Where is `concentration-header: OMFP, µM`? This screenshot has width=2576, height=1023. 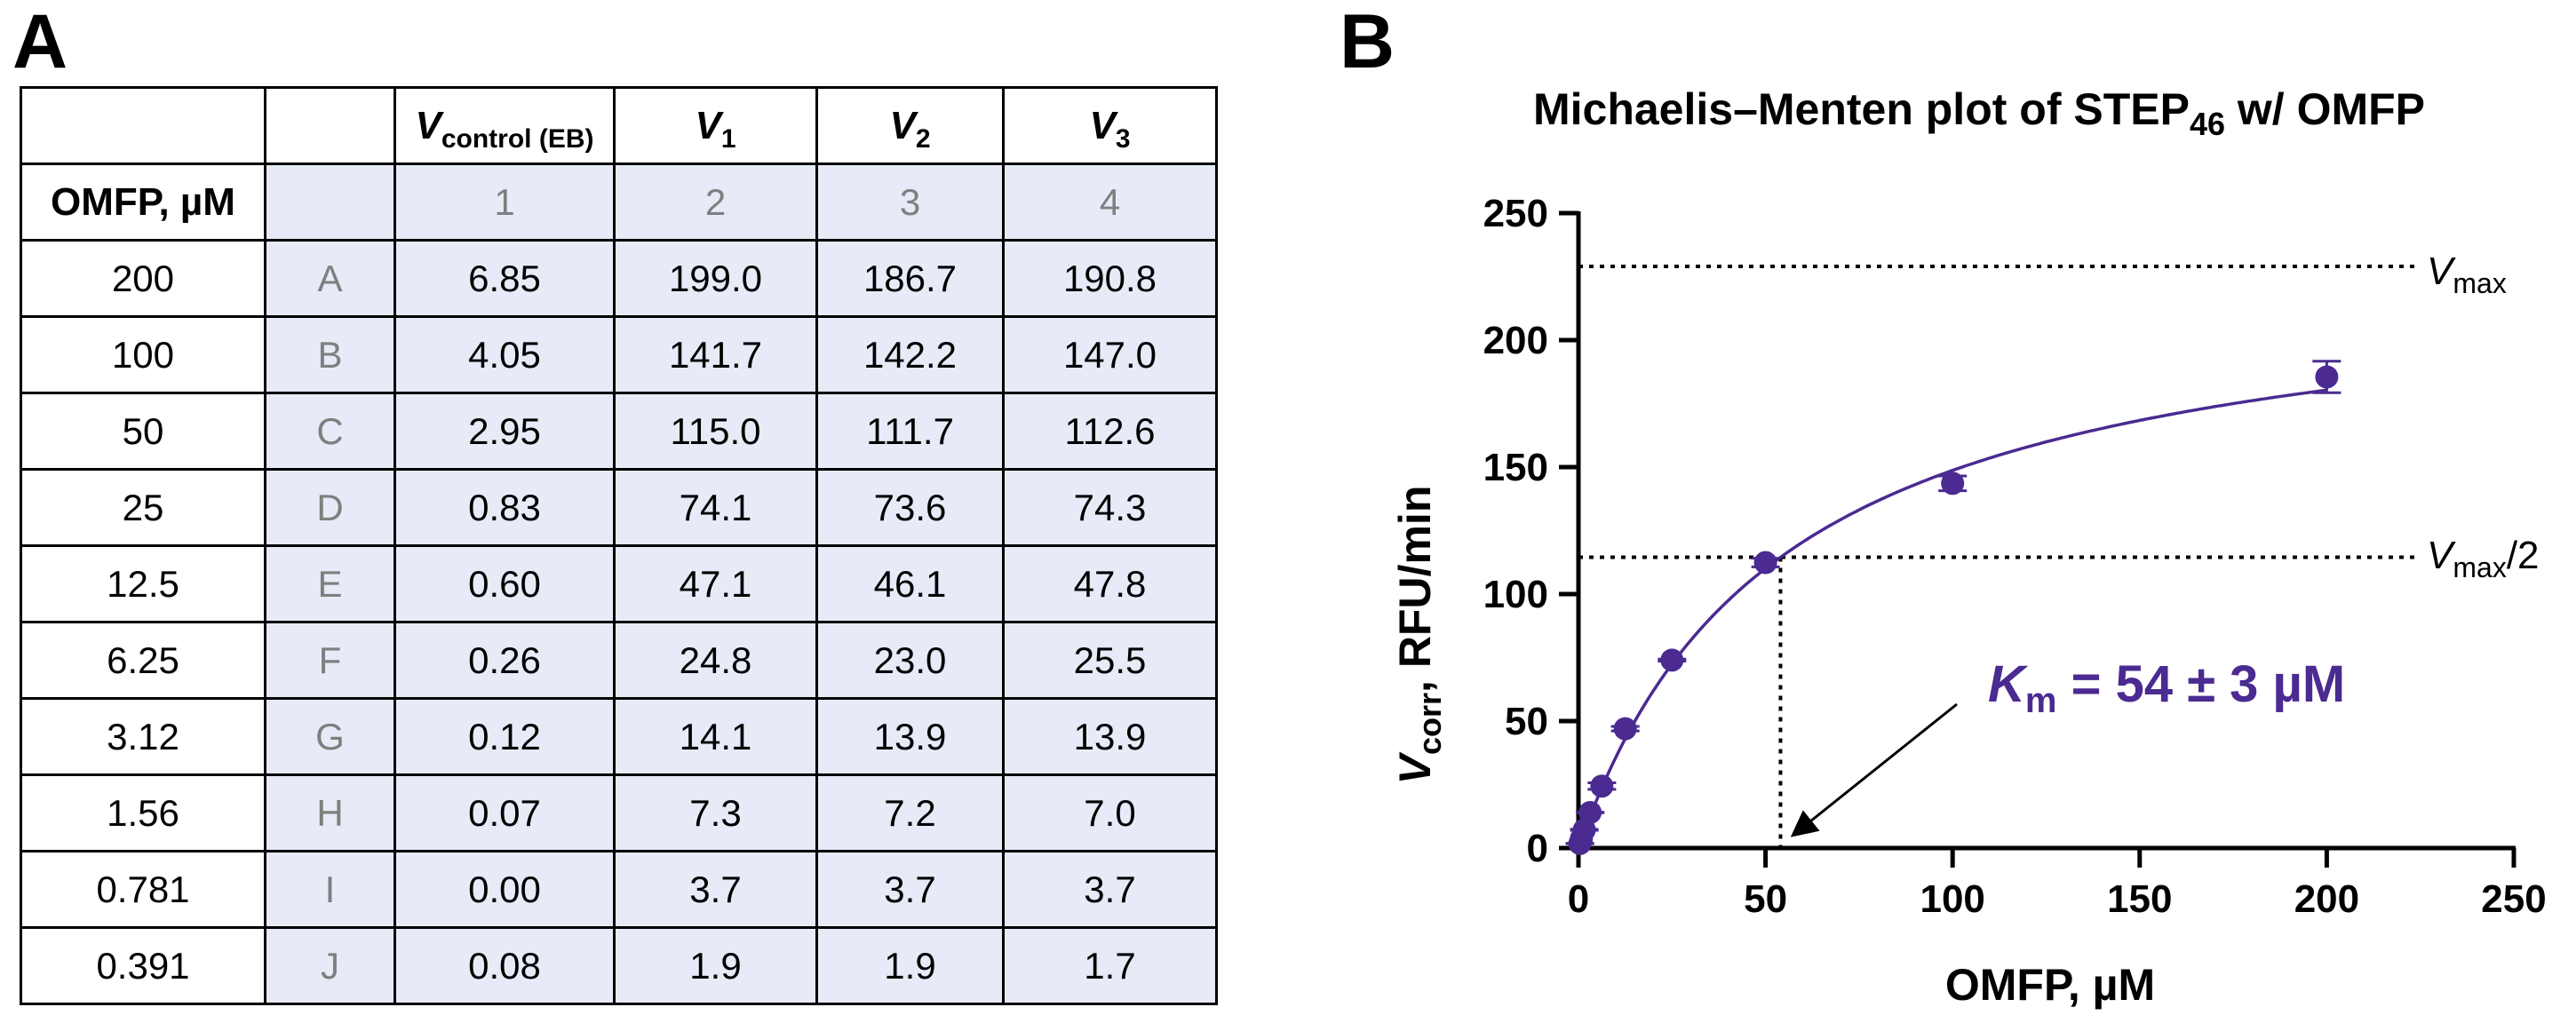
concentration-header: OMFP, µM is located at coordinates (143, 203).